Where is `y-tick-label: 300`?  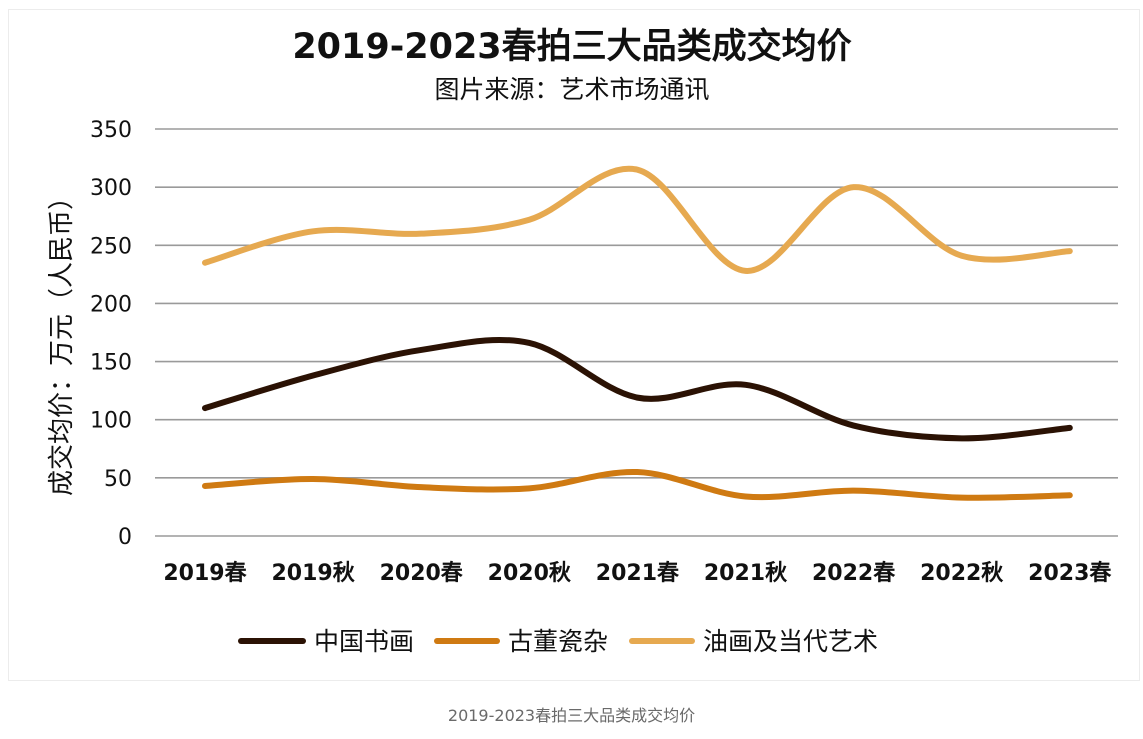 y-tick-label: 300 is located at coordinates (111, 188).